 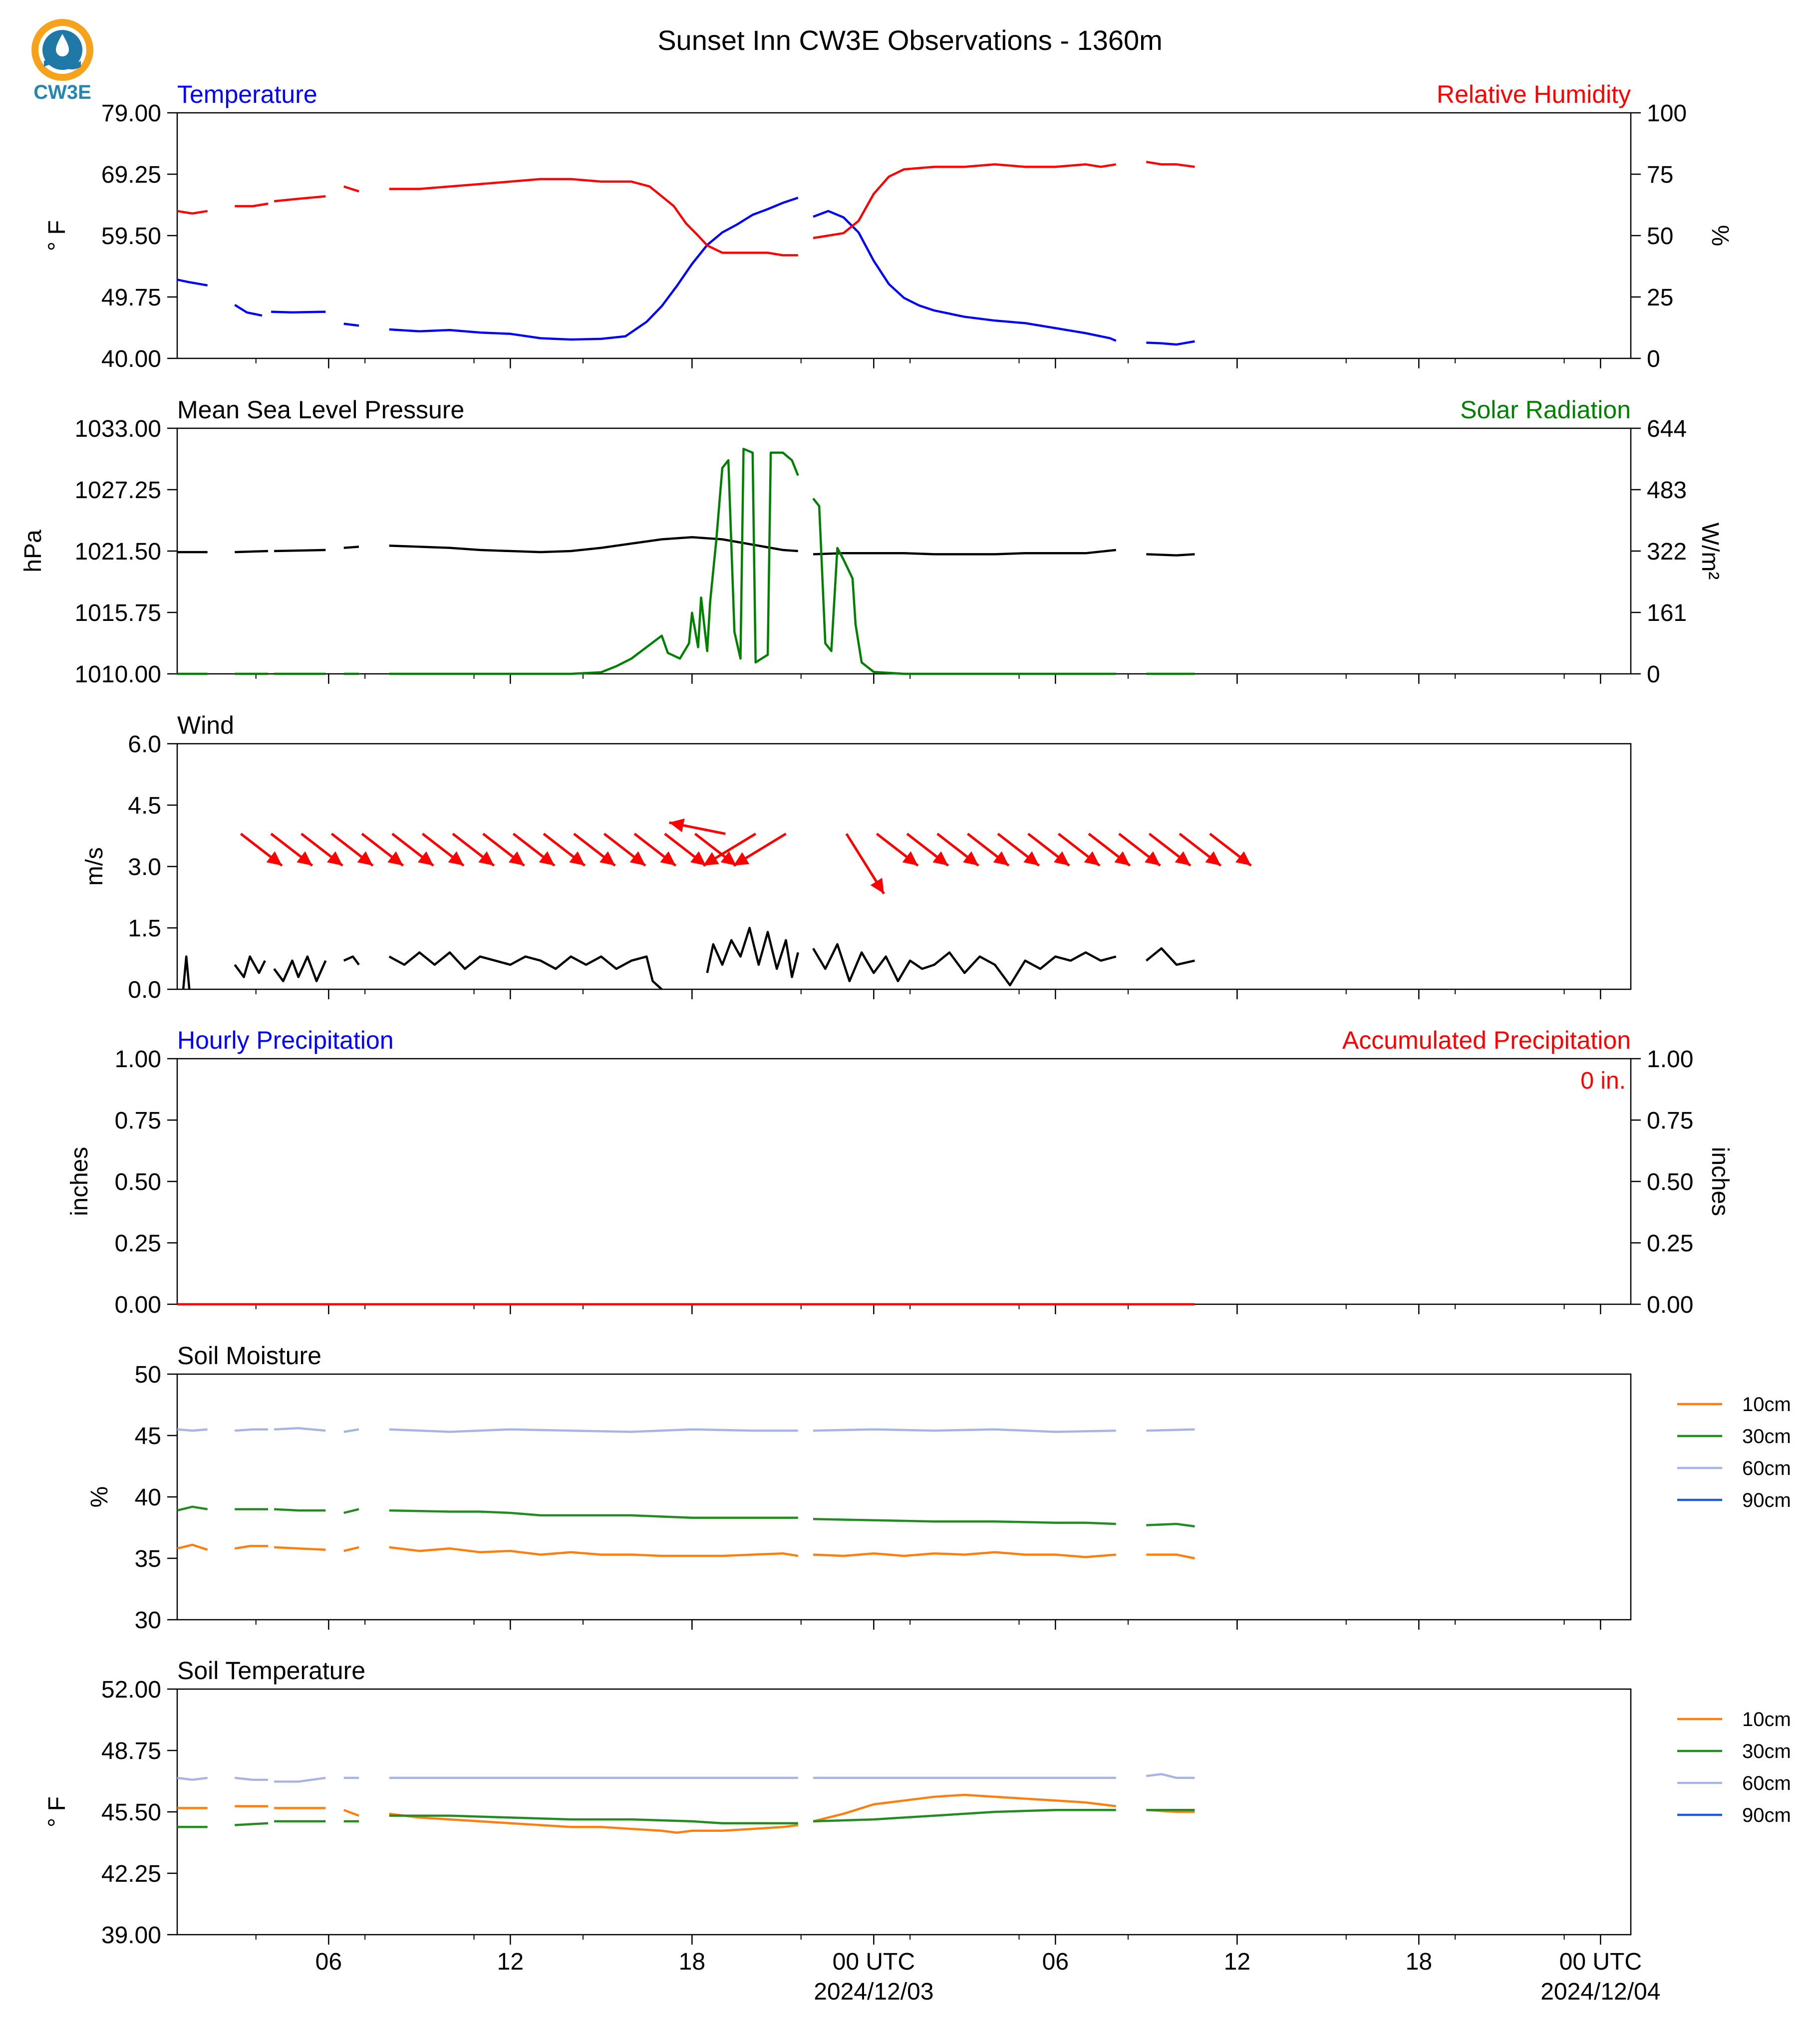 What do you see at coordinates (1720, 236) in the screenshot?
I see `y-right-axis-label: %` at bounding box center [1720, 236].